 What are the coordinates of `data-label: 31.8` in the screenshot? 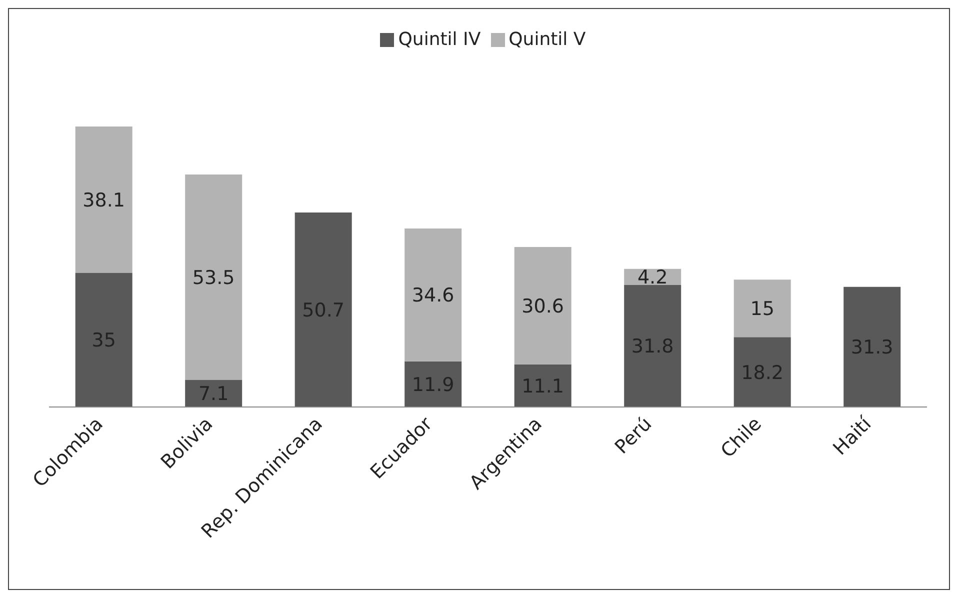 It's located at (652, 347).